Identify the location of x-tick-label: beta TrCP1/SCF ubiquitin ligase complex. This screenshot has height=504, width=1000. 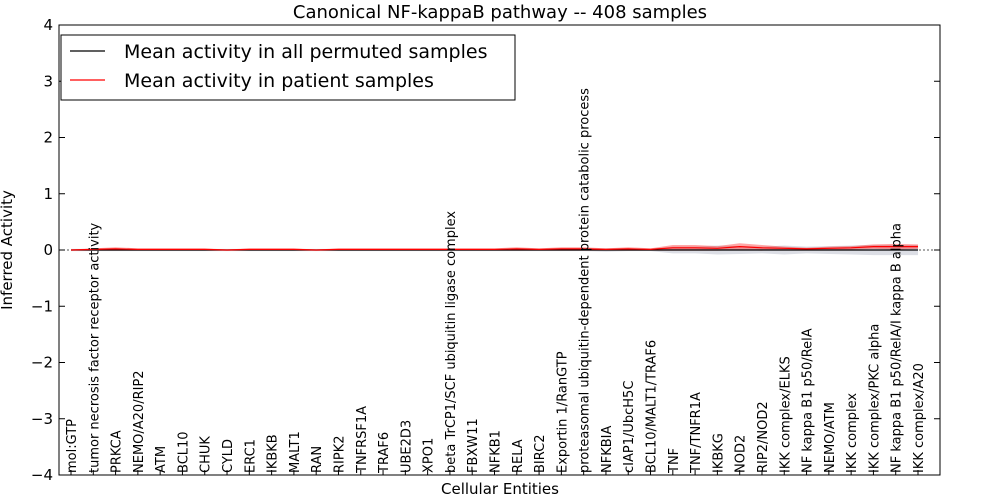
(451, 342).